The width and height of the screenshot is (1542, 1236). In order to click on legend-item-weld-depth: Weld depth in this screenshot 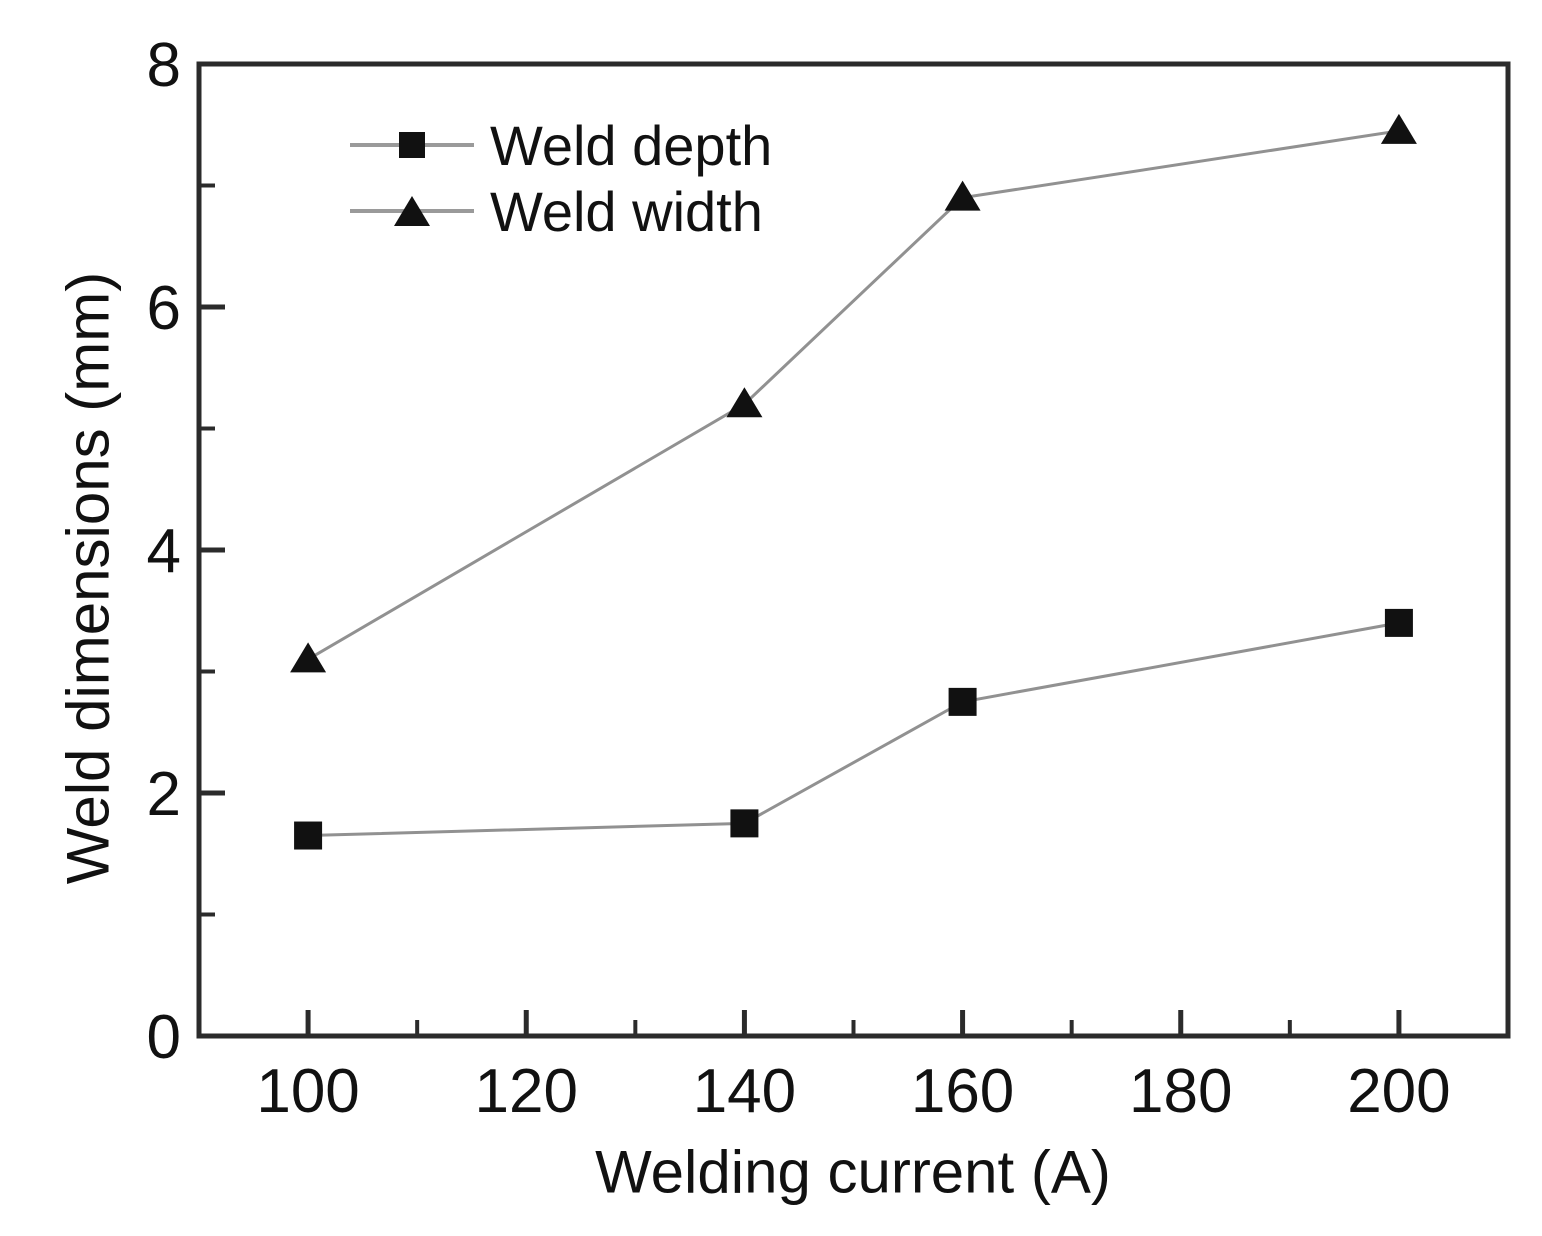, I will do `click(561, 145)`.